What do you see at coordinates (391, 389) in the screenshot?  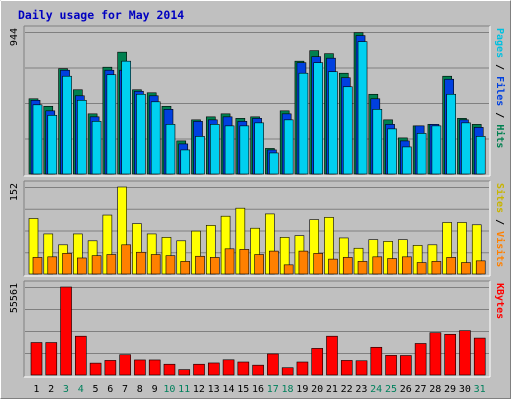 I see `x-tick-label: 25` at bounding box center [391, 389].